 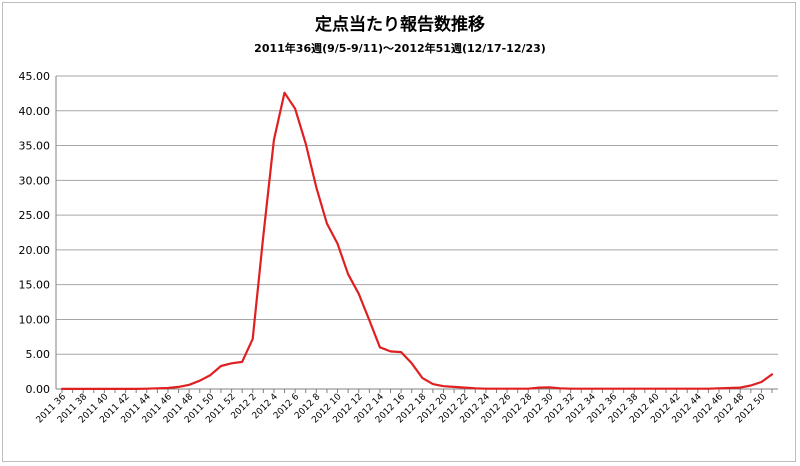 I want to click on y-tick-label: 35.00, so click(x=35, y=146).